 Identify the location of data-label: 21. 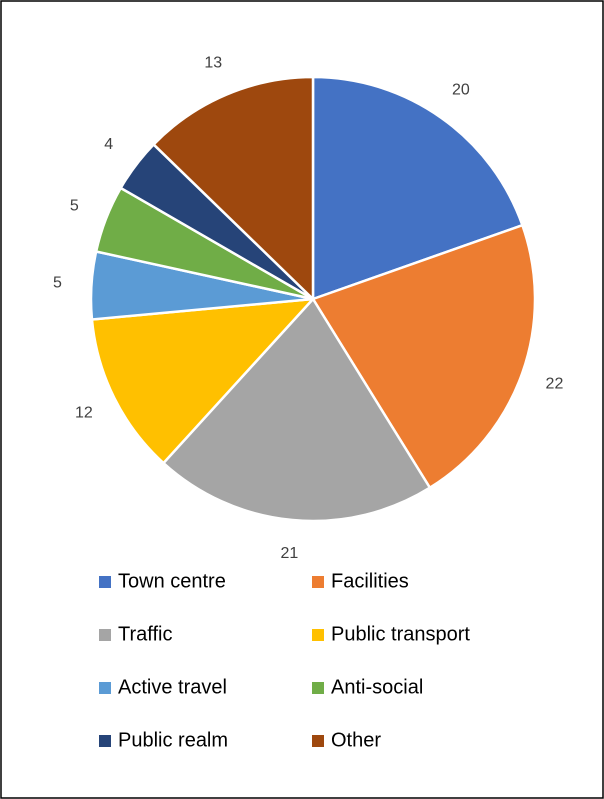
(289, 553).